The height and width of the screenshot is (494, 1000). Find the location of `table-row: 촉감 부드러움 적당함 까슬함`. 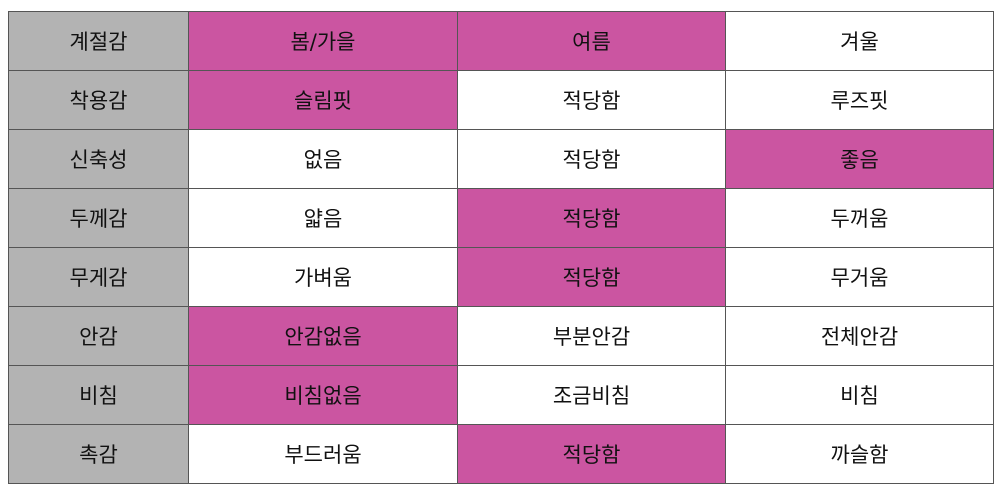

table-row: 촉감 부드러움 적당함 까슬함 is located at coordinates (501, 454).